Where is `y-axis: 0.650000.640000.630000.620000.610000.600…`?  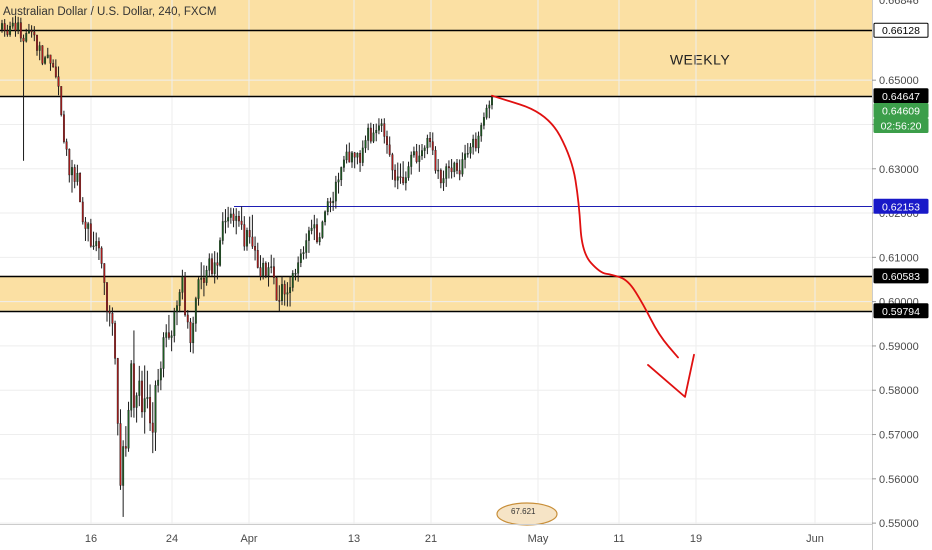 y-axis: 0.650000.640000.630000.620000.610000.600… is located at coordinates (900, 265).